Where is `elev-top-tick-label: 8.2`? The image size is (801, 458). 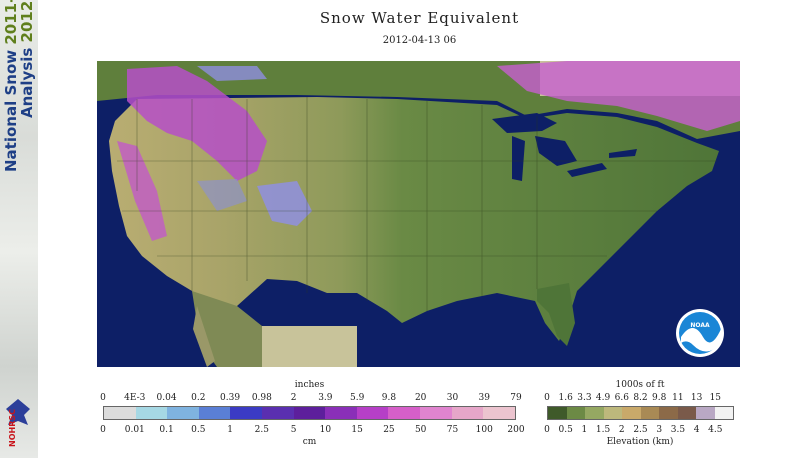
elev-top-tick-label: 8.2 is located at coordinates (640, 398).